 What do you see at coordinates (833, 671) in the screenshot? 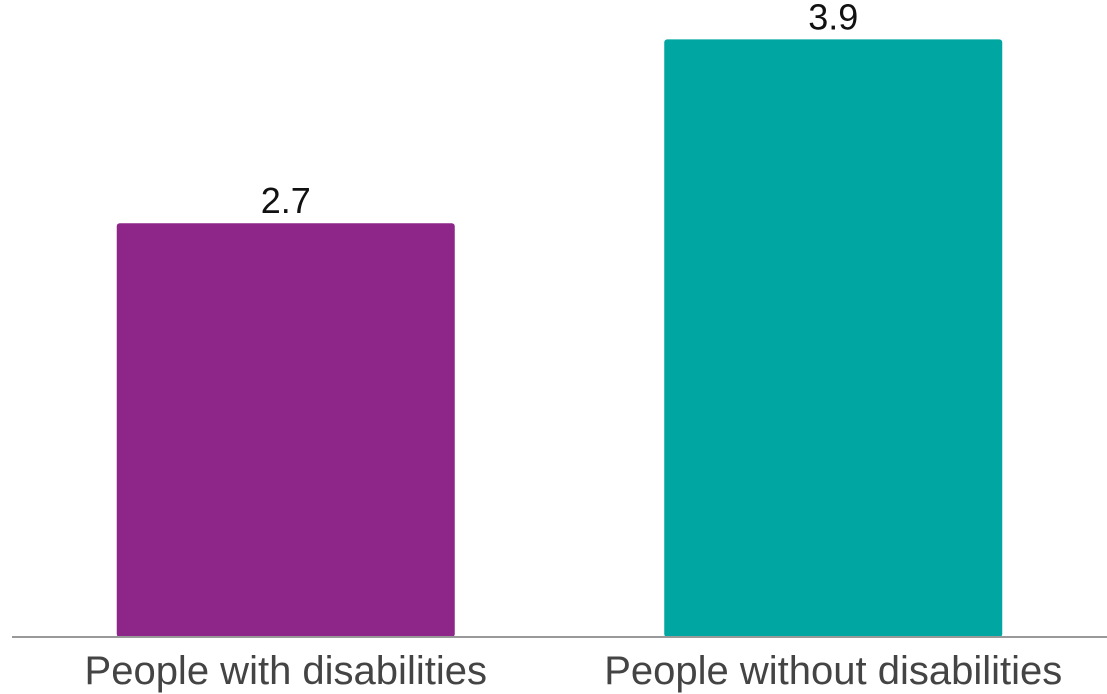
I see `category-label-1: People without disabilities` at bounding box center [833, 671].